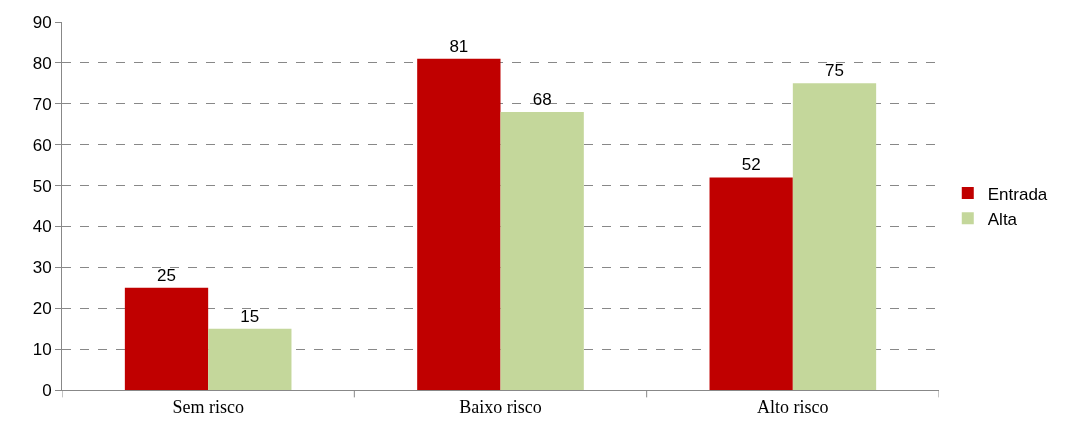  I want to click on legend-label: Entrada, so click(1017, 194).